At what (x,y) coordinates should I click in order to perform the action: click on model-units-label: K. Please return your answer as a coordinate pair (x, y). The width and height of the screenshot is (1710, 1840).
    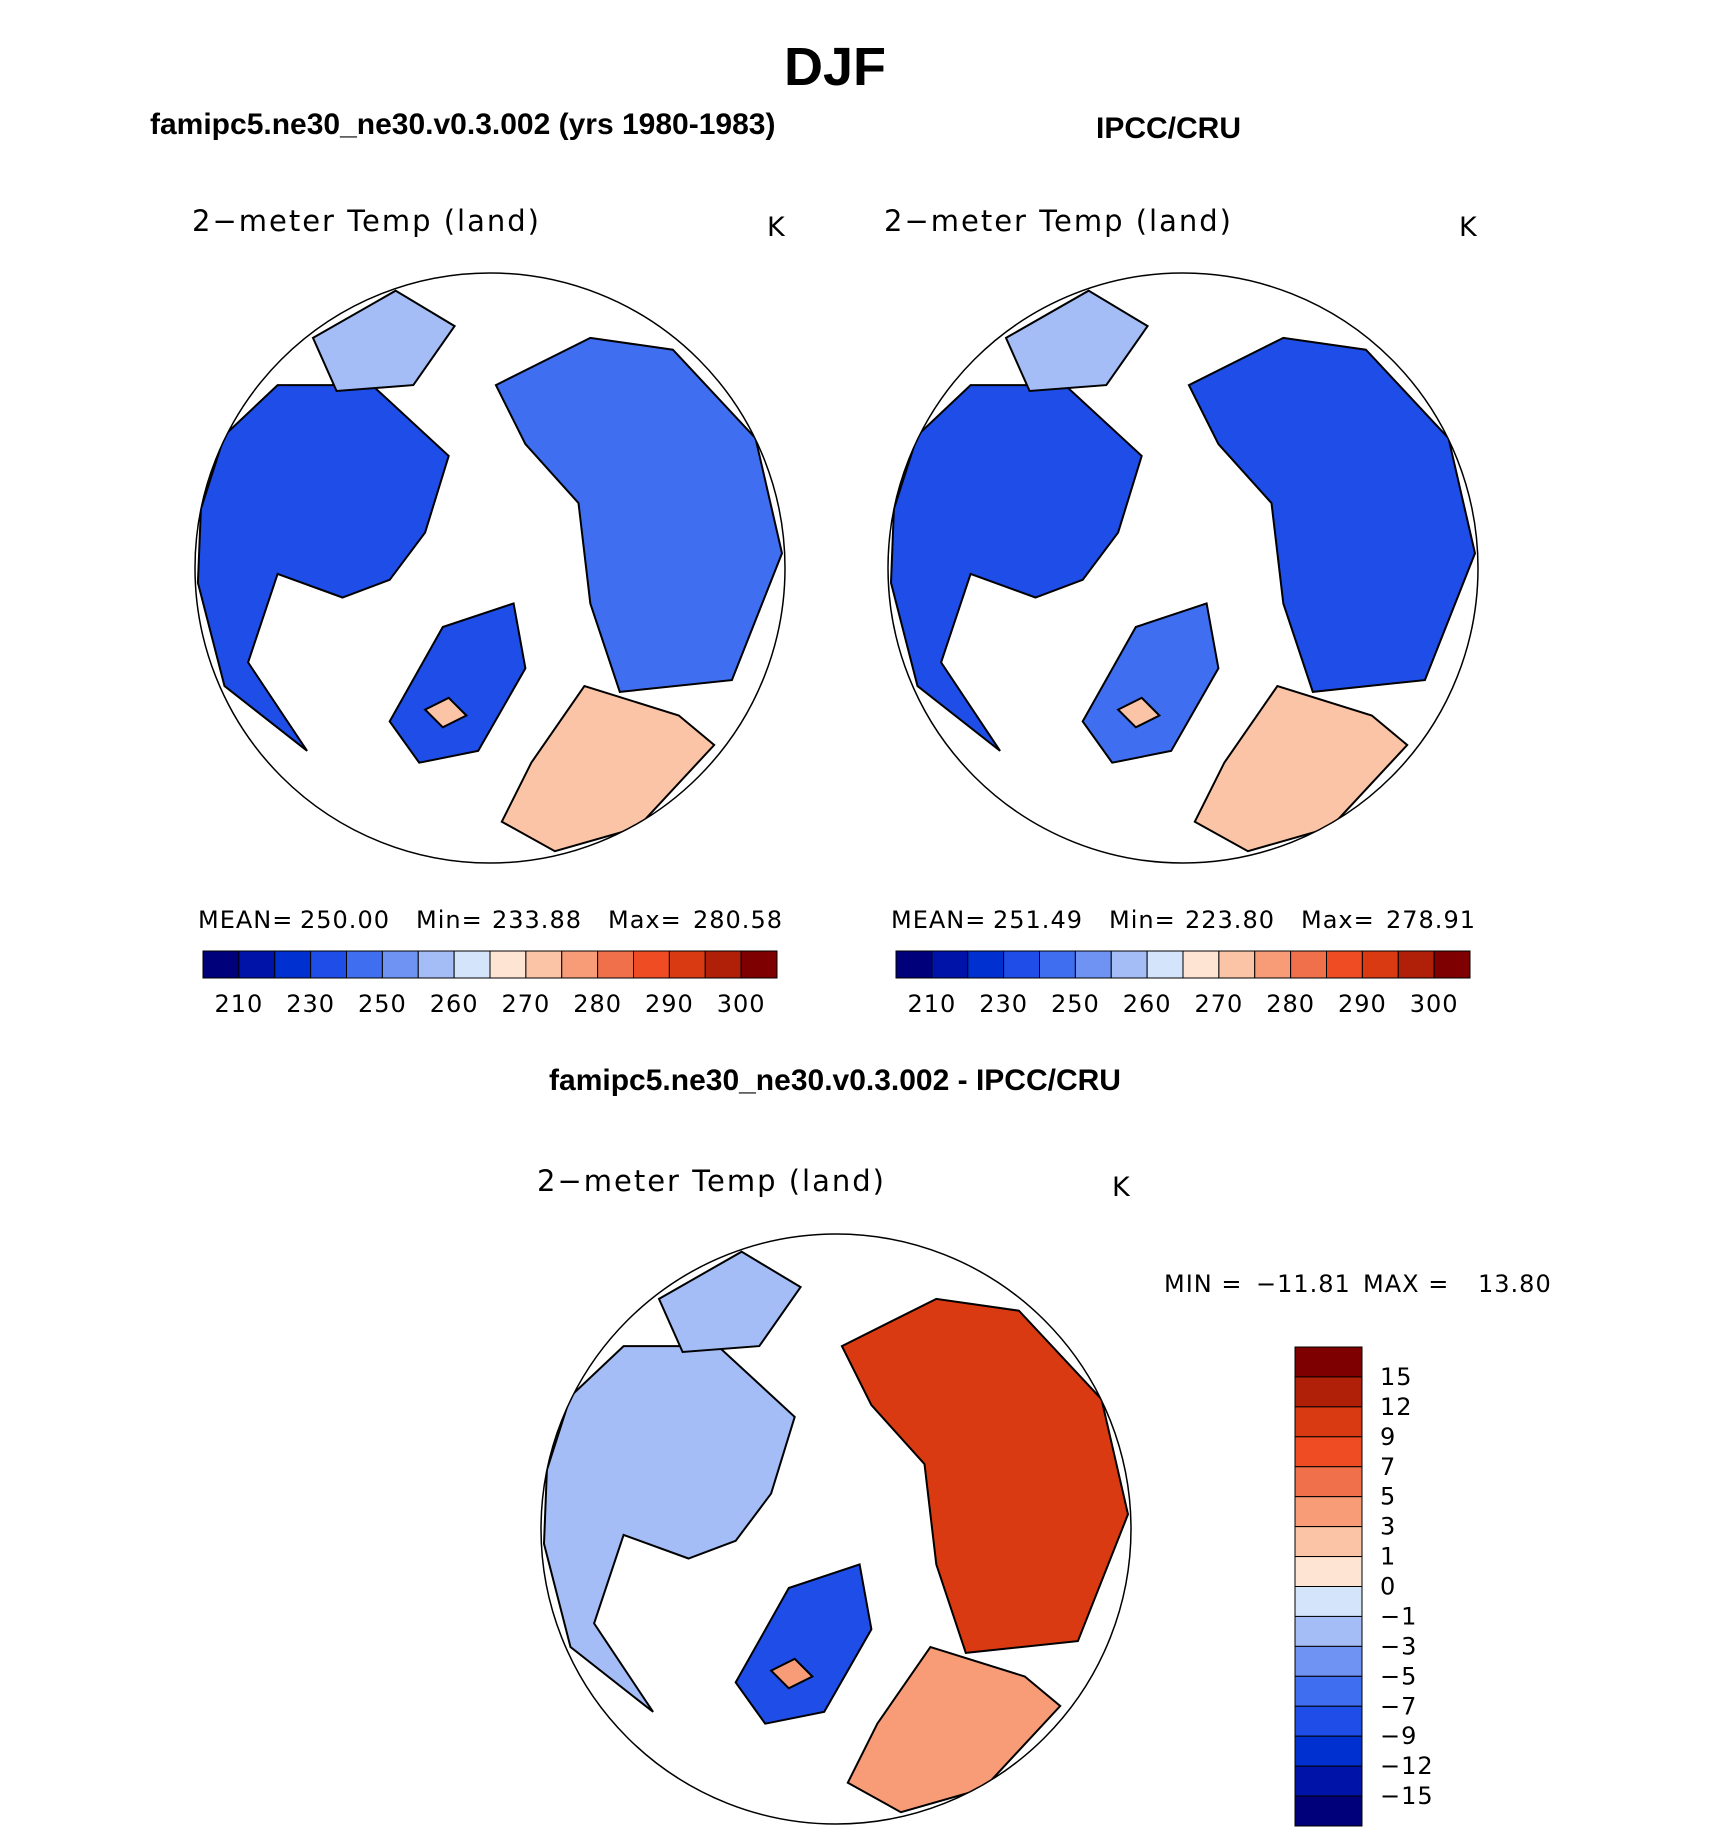
    Looking at the image, I should click on (776, 227).